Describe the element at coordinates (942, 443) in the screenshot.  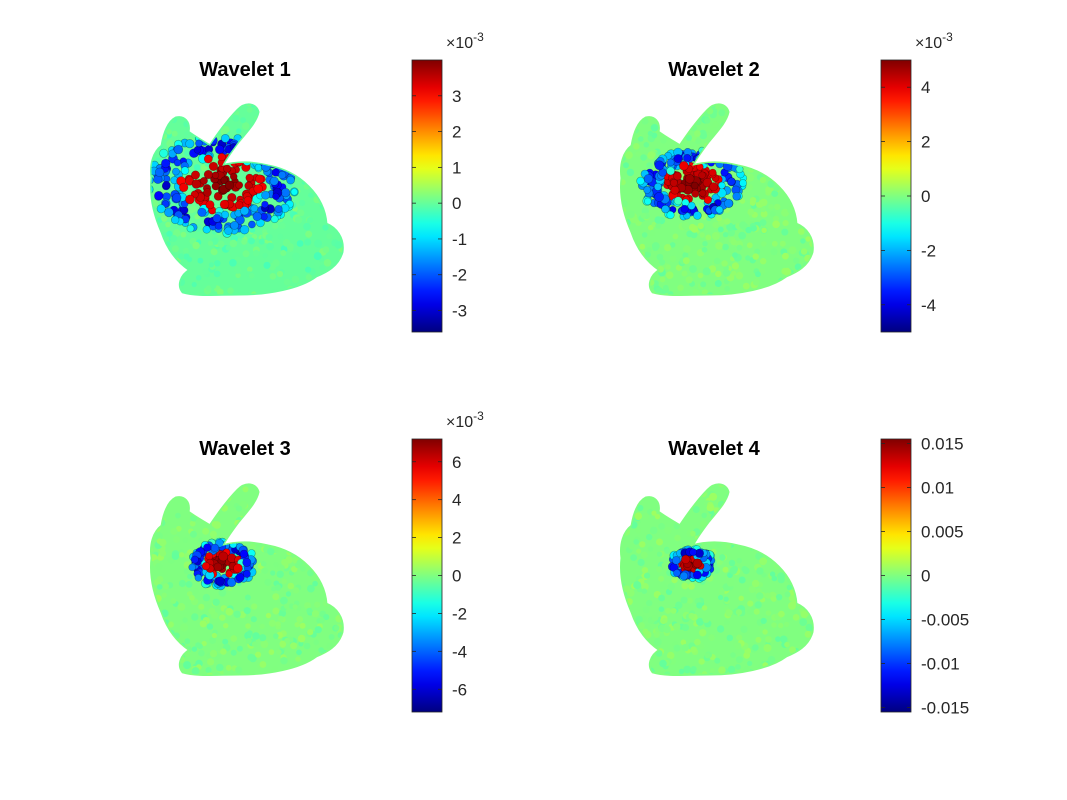
I see `colorbar-tick-label: 0.015` at that location.